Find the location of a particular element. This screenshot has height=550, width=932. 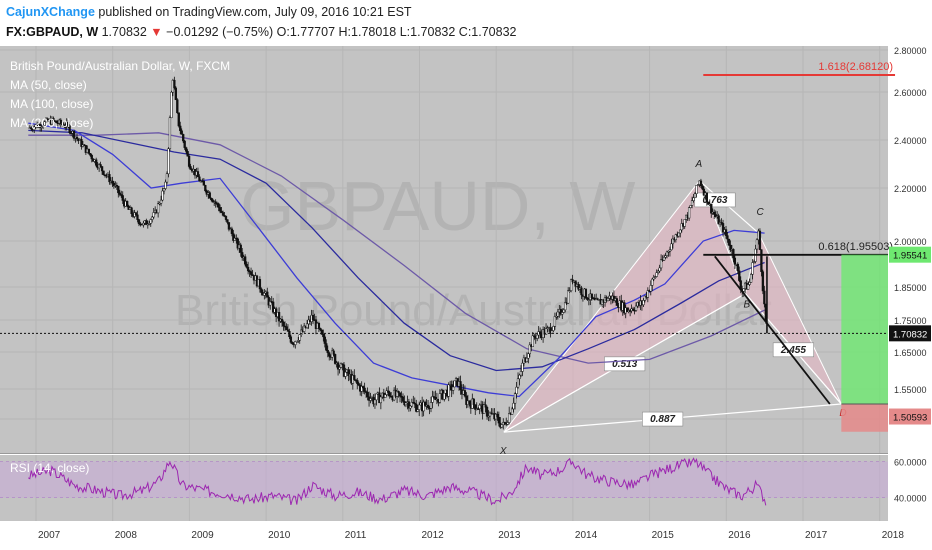

time-tick-2008: 2008 is located at coordinates (126, 535).